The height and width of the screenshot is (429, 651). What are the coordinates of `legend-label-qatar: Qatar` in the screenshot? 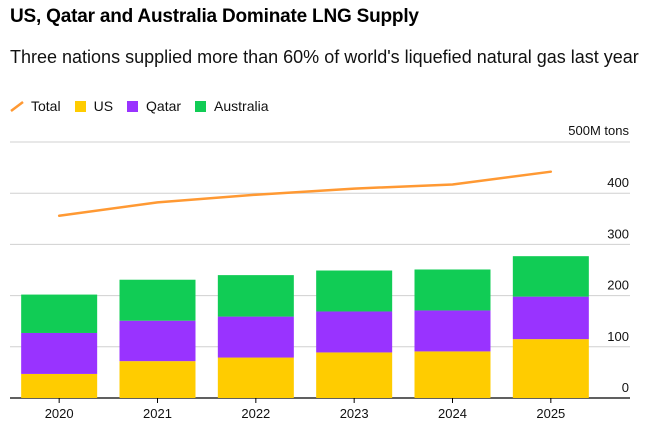 It's located at (164, 106).